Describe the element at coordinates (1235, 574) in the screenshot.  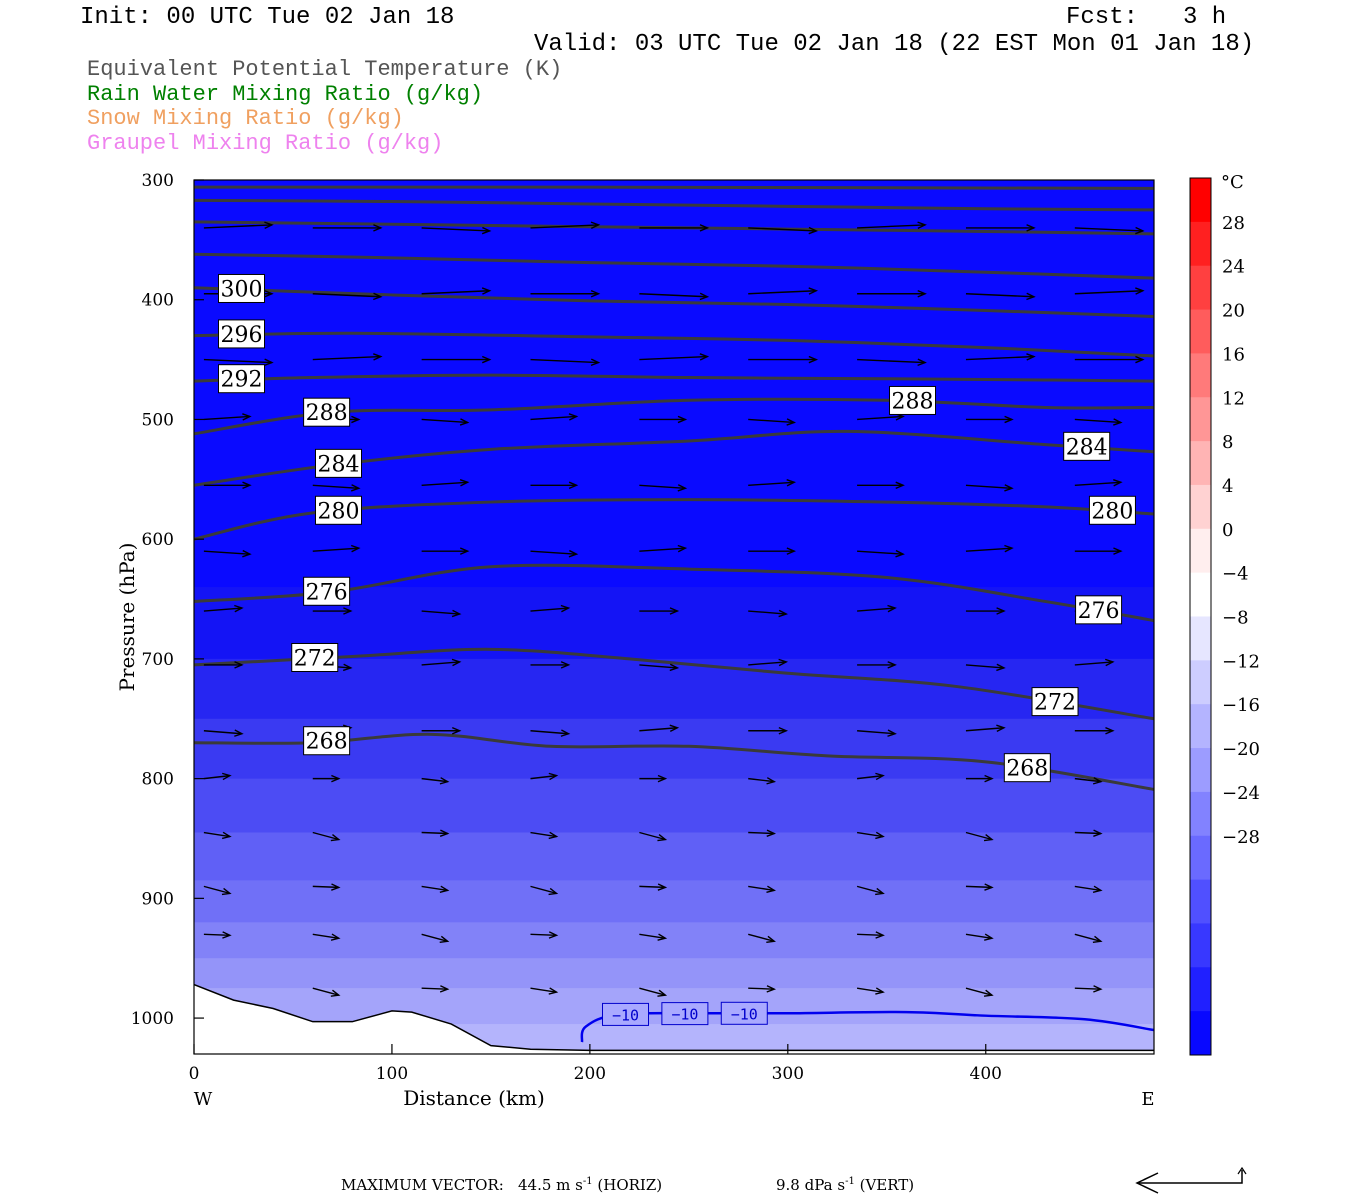
I see `colorbar-label: −4` at that location.